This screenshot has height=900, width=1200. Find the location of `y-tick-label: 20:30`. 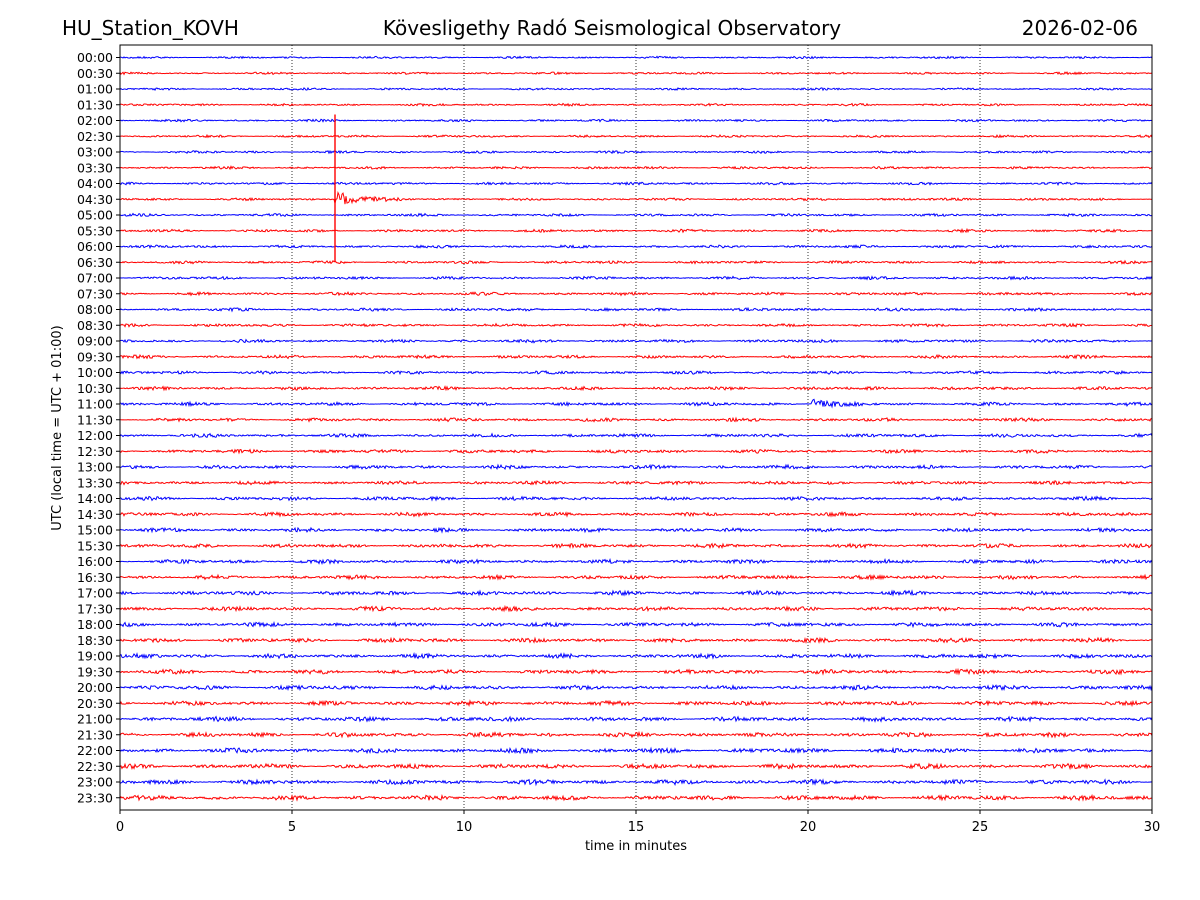

y-tick-label: 20:30 is located at coordinates (95, 703).